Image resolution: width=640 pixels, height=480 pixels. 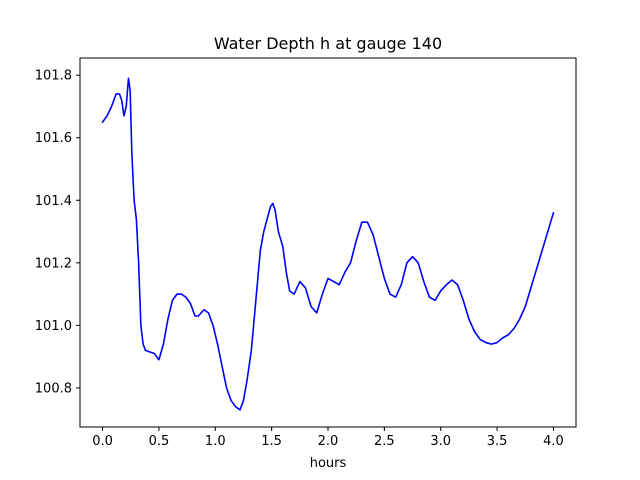 I want to click on x-tick-label: 0.0, so click(x=102, y=441).